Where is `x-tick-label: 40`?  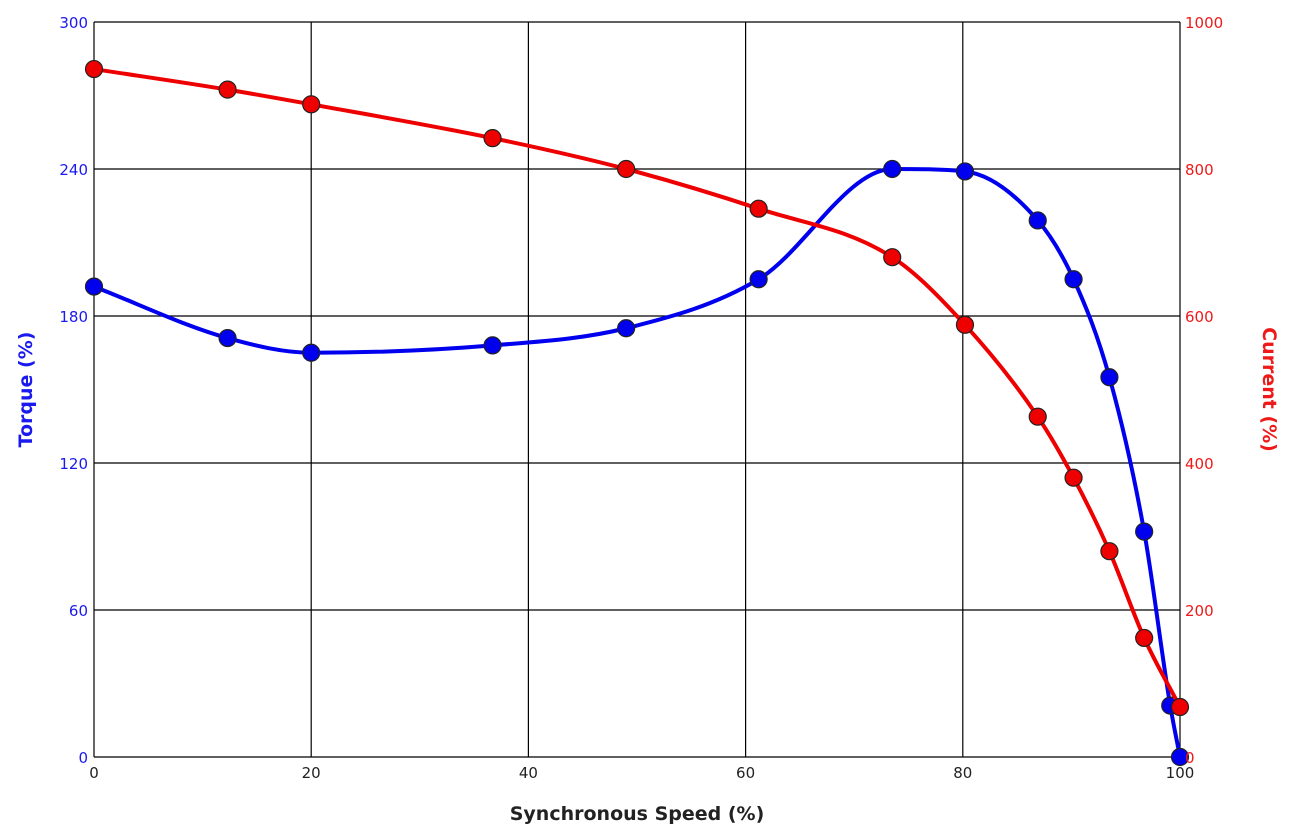
x-tick-label: 40 is located at coordinates (528, 773).